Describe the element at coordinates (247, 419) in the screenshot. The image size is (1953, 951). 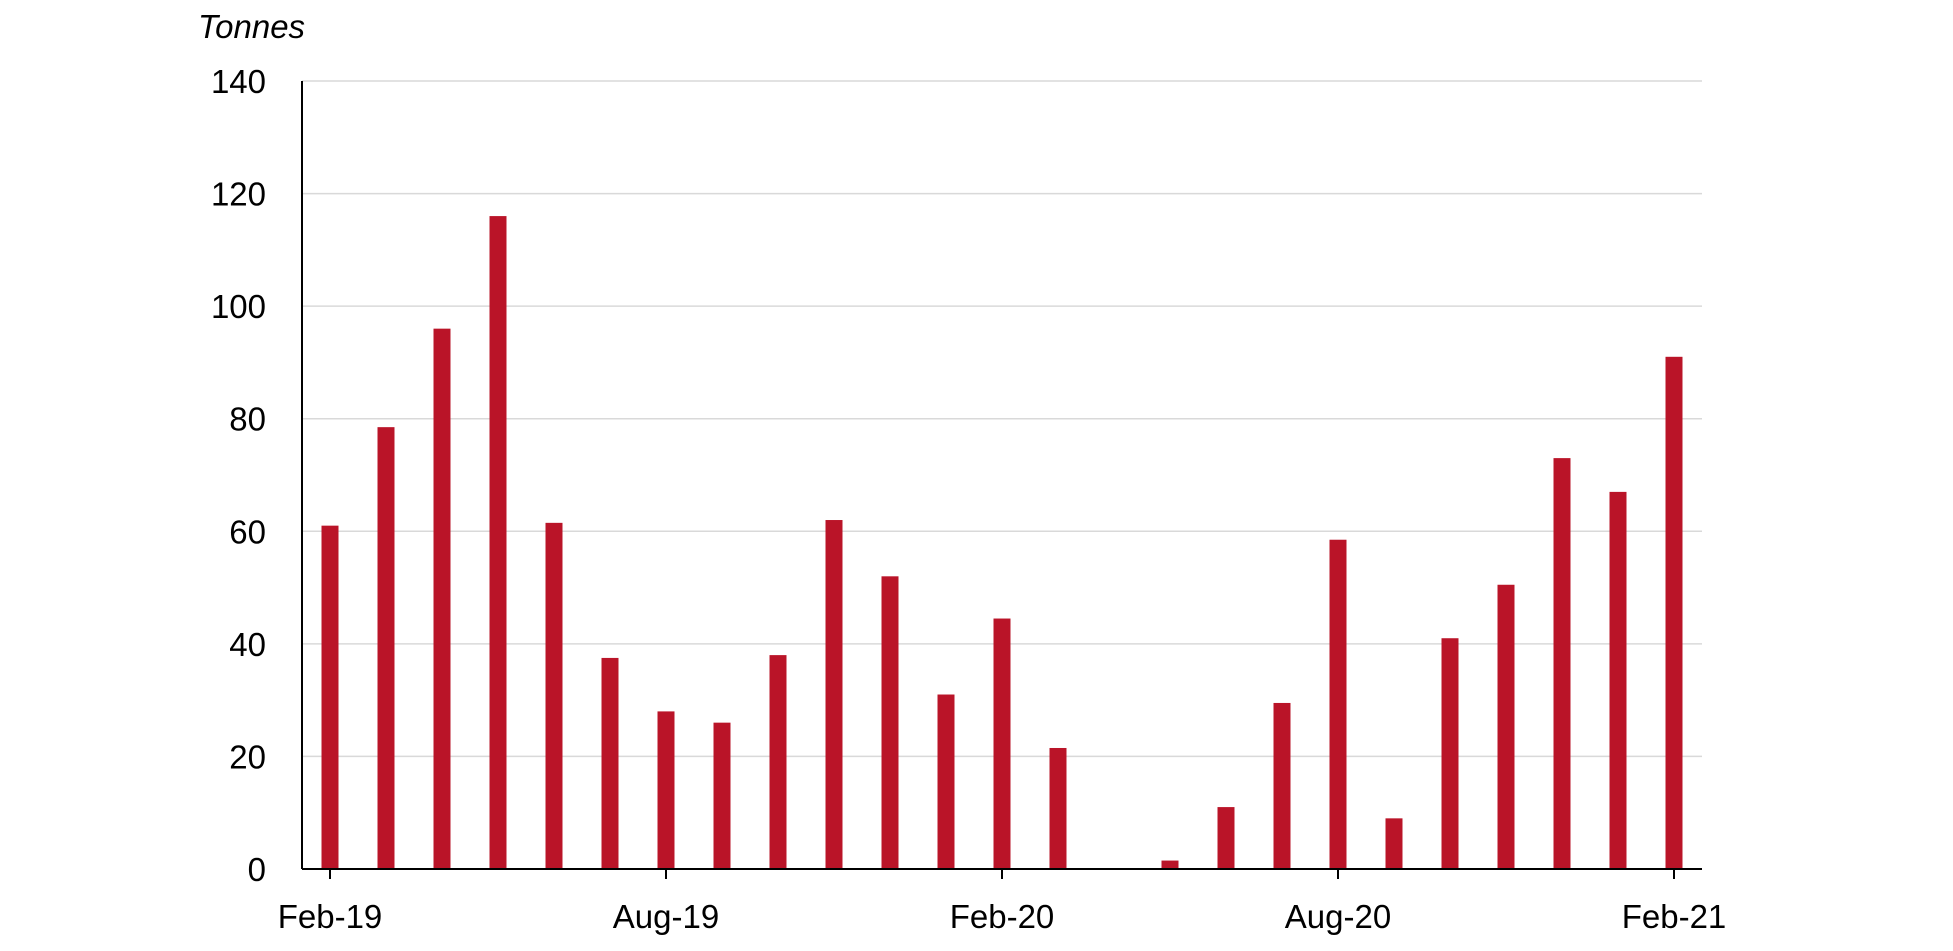
I see `y-tick-label: 80` at that location.